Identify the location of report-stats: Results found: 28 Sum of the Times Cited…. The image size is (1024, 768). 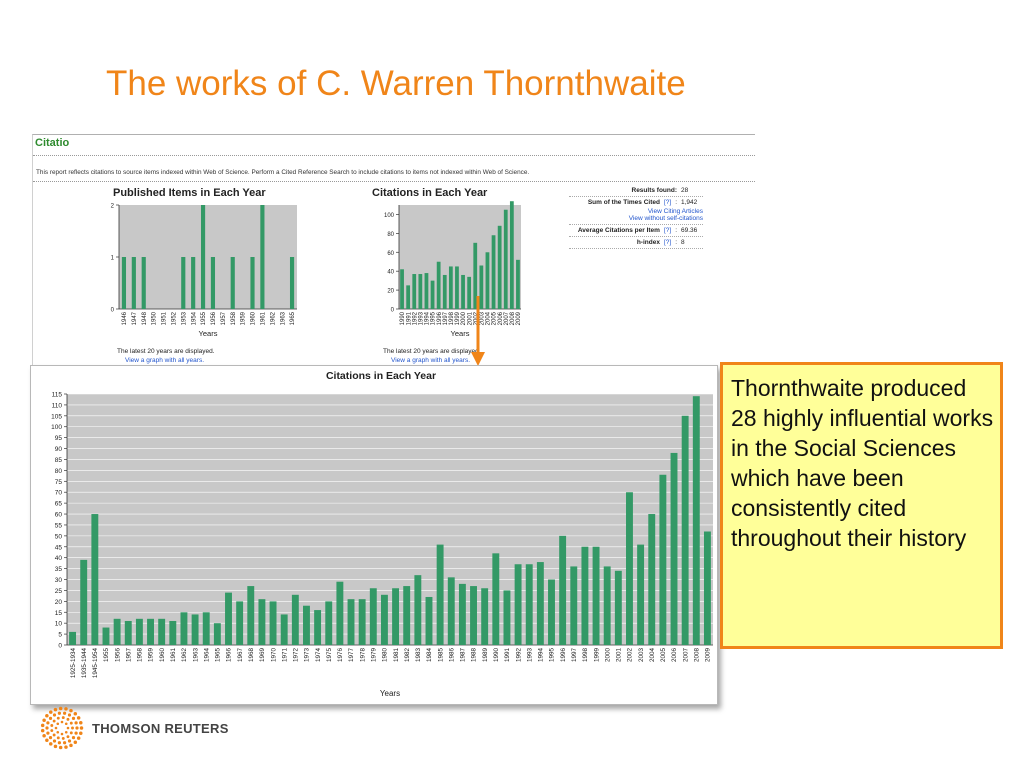
(636, 217).